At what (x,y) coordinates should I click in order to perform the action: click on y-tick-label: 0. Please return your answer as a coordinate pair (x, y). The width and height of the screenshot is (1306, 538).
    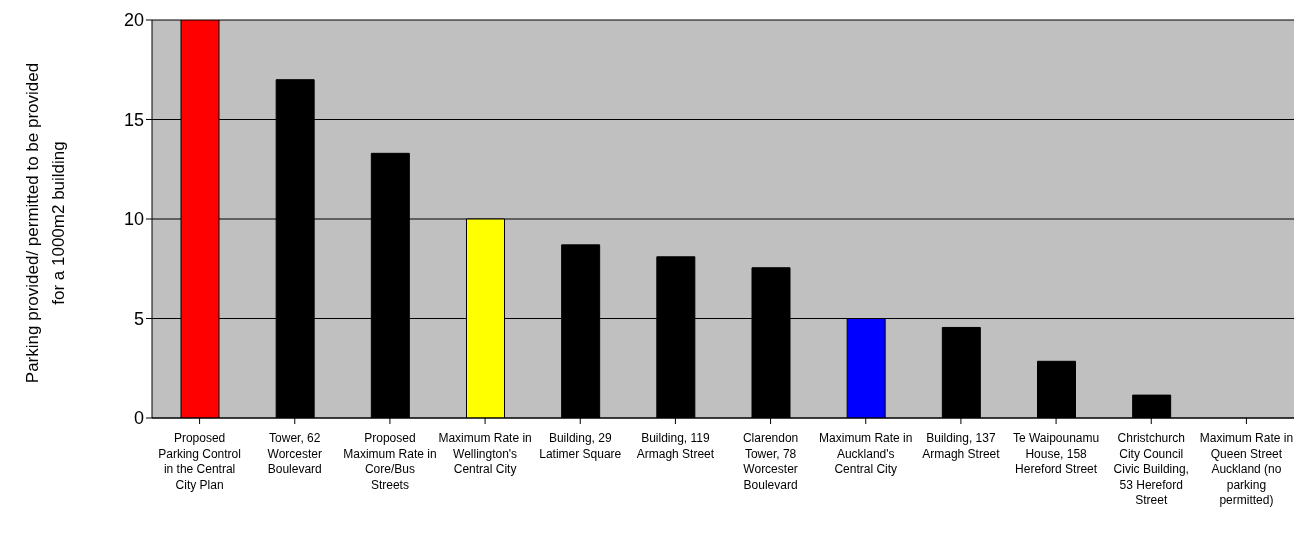
    Looking at the image, I should click on (138, 418).